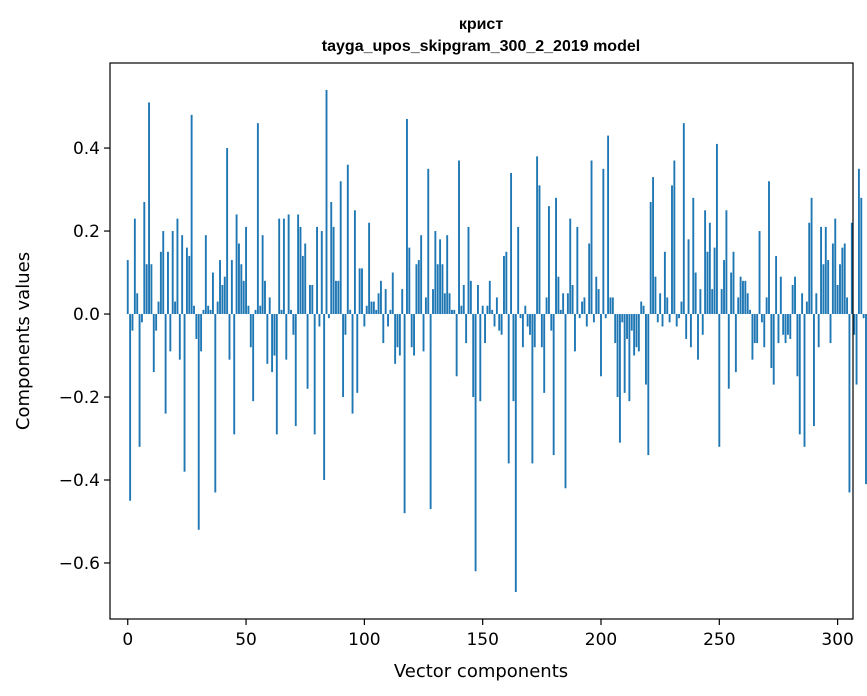  Describe the element at coordinates (86, 149) in the screenshot. I see `y-tick-label: 0.4` at that location.